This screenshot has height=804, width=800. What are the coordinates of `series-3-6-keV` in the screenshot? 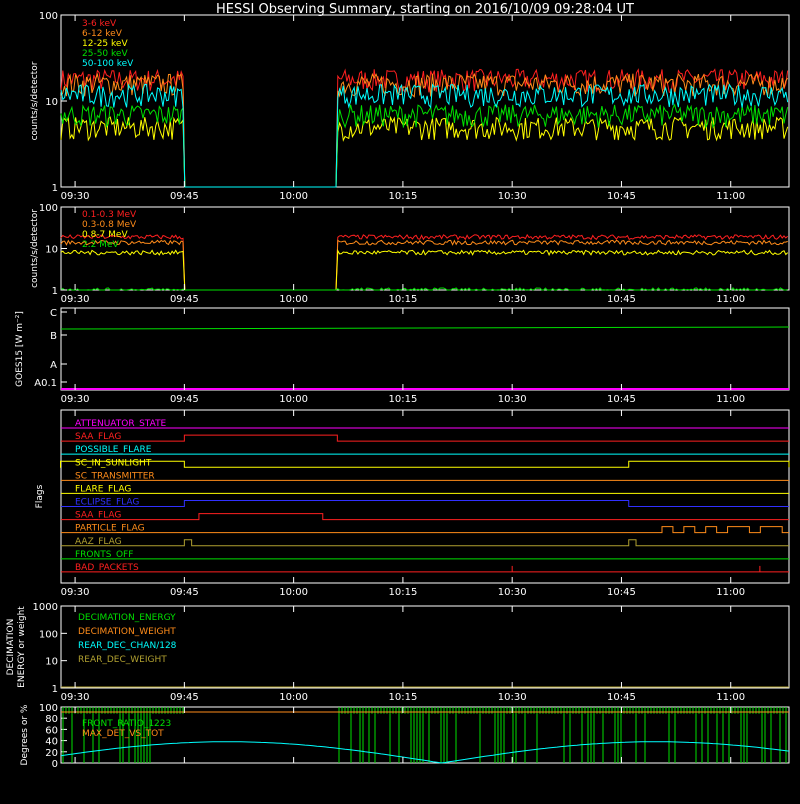 It's located at (424, 128).